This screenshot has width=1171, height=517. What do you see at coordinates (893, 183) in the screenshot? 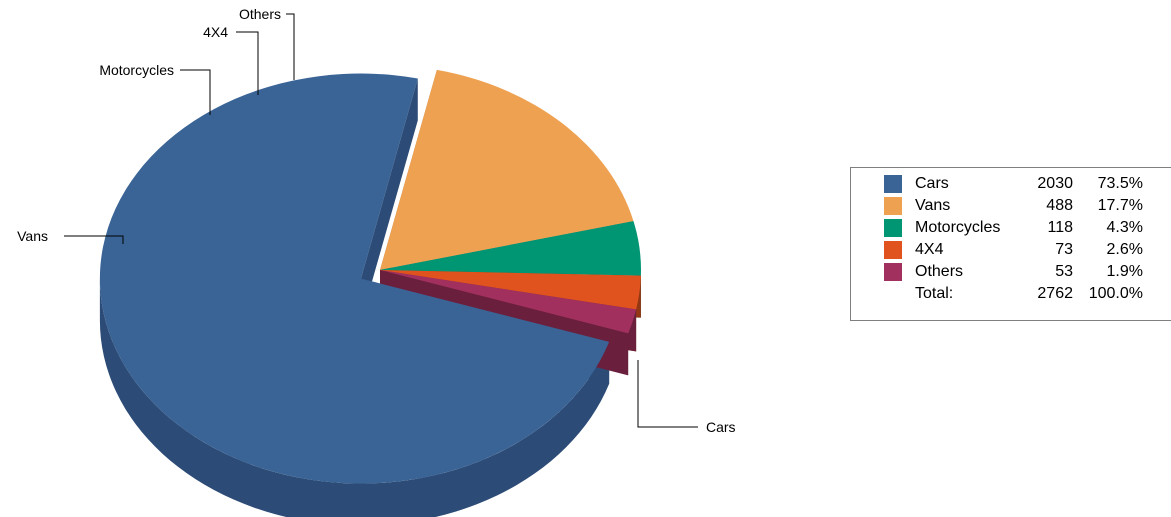
I see `legend-swatch-cars` at bounding box center [893, 183].